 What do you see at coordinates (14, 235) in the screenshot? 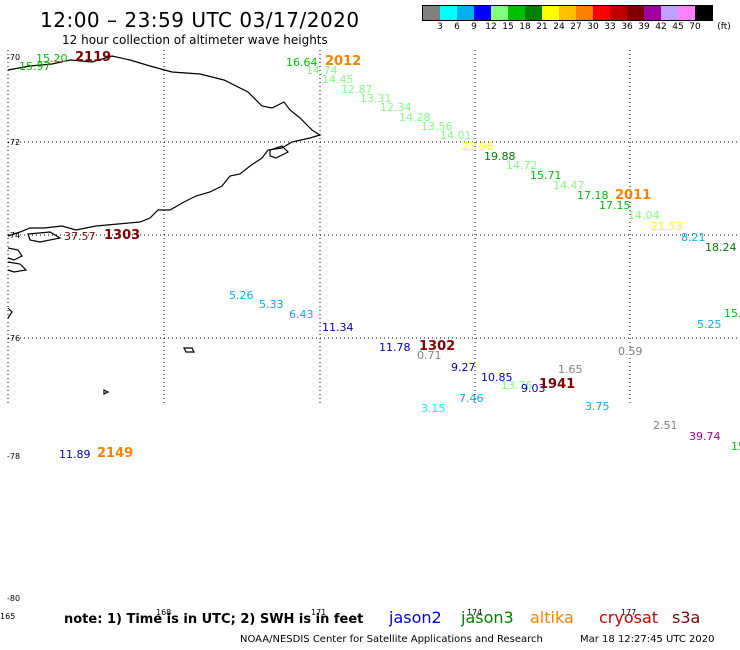
I see `latitude-label: -74` at bounding box center [14, 235].